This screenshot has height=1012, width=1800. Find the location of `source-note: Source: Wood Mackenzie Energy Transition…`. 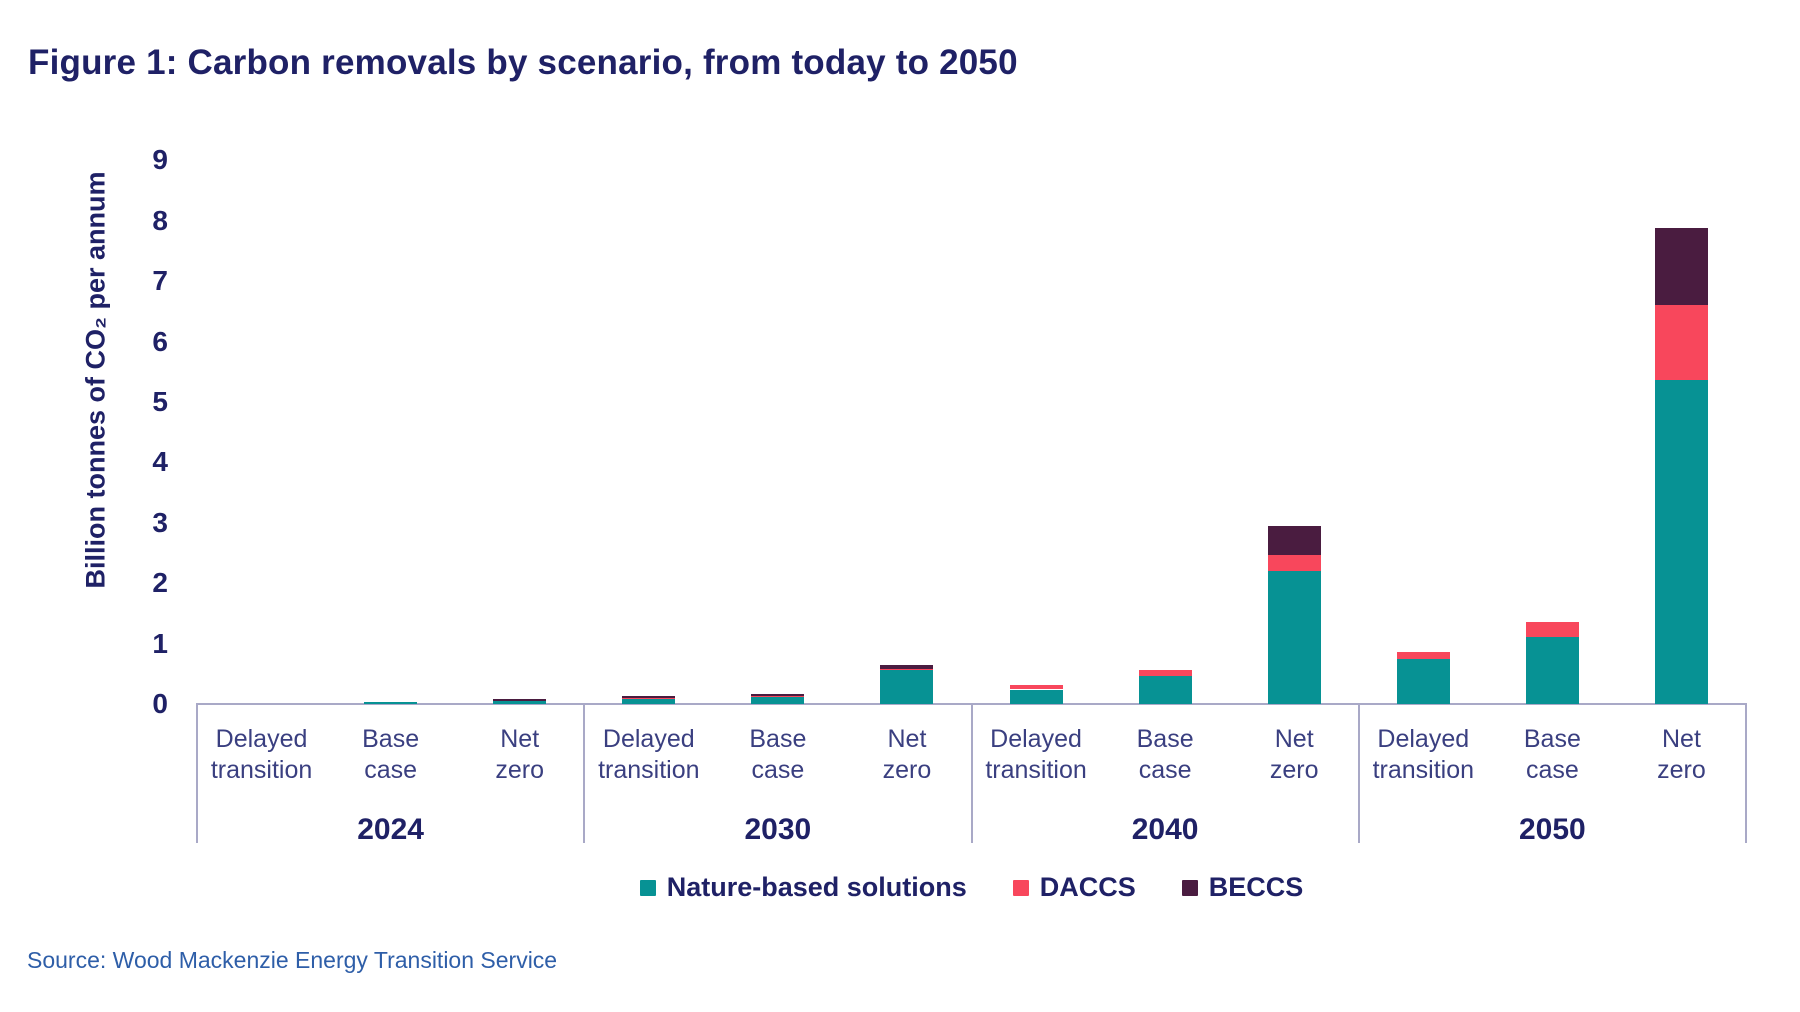

source-note: Source: Wood Mackenzie Energy Transition… is located at coordinates (292, 960).